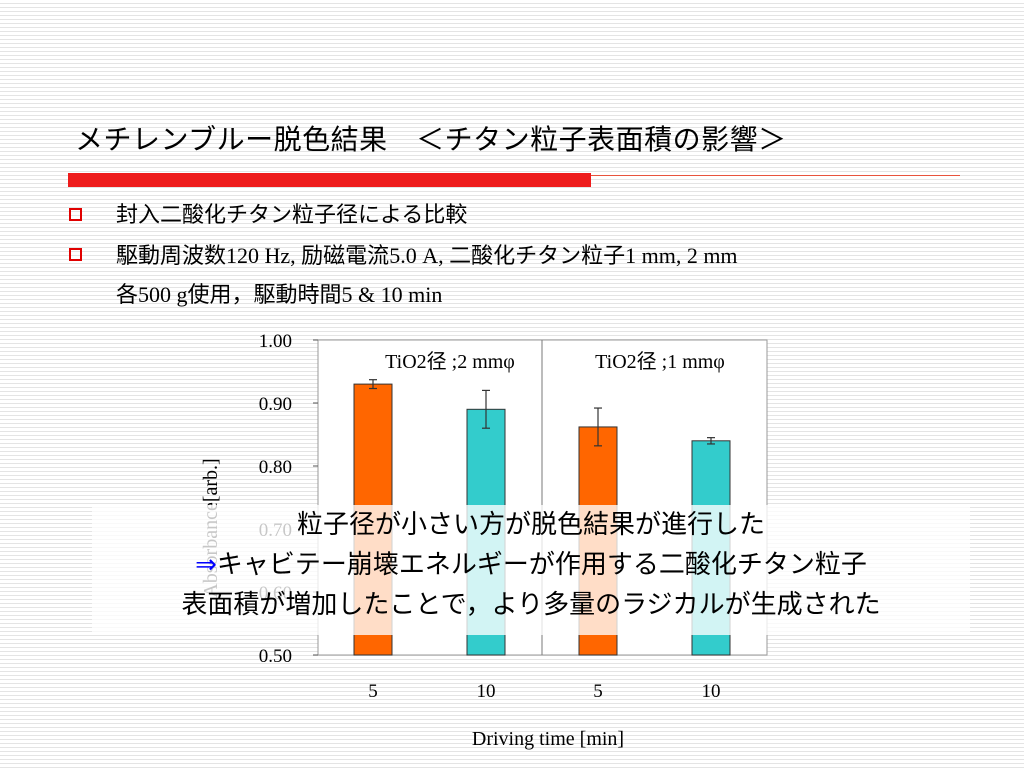  I want to click on y-tick-label: 0.50, so click(275, 656).